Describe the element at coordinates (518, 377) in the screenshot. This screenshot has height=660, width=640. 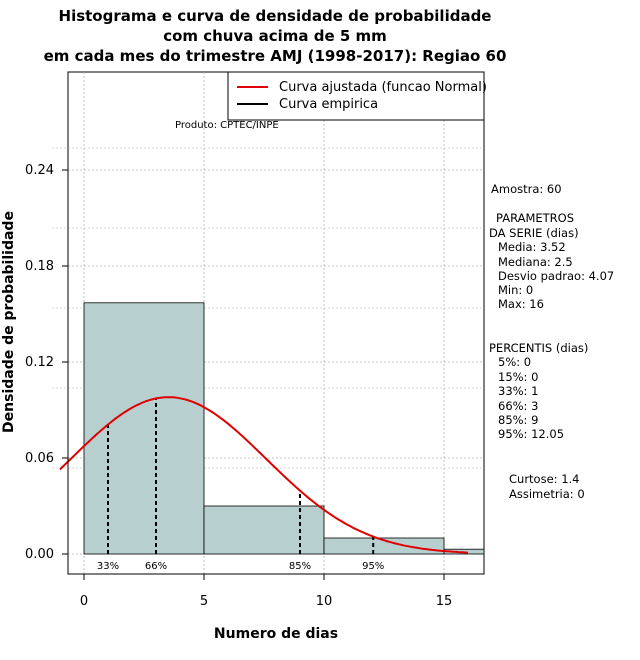
I see `percentil-15: 15%: 0` at that location.